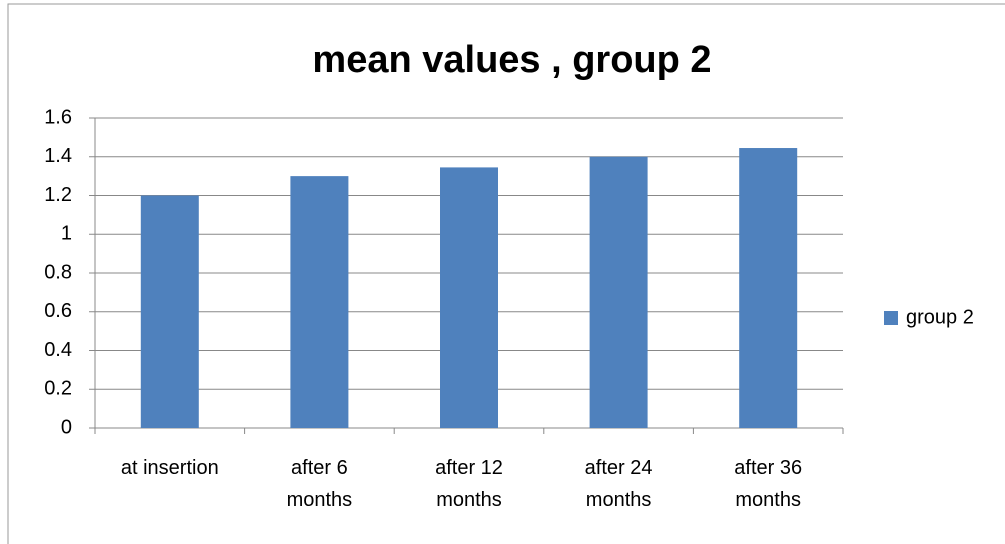 The height and width of the screenshot is (544, 1005). I want to click on x-tick-label: after 24 months, so click(618, 484).